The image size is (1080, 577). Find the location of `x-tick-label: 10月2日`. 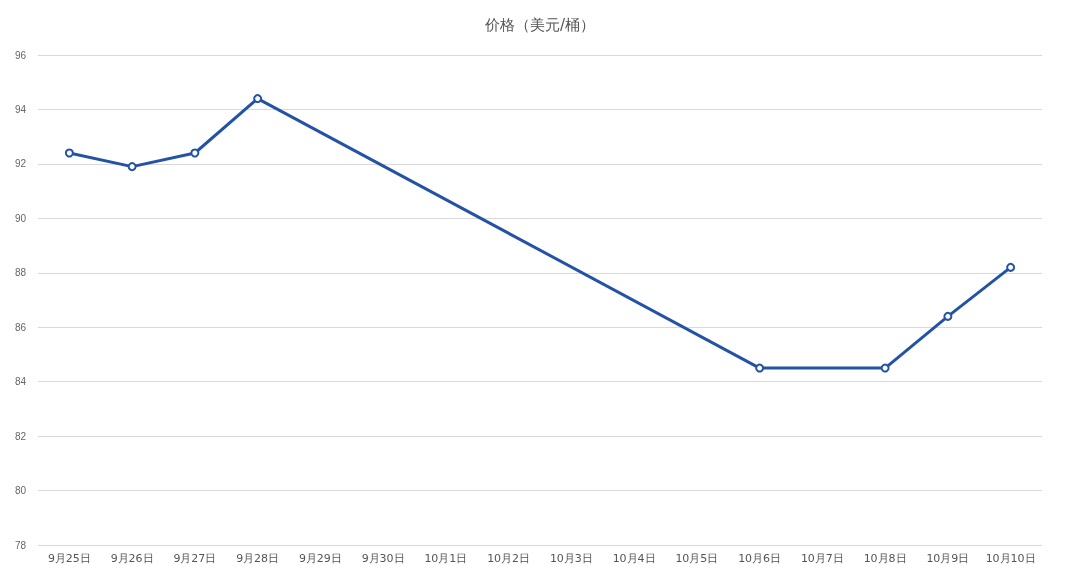

x-tick-label: 10月2日 is located at coordinates (509, 558).